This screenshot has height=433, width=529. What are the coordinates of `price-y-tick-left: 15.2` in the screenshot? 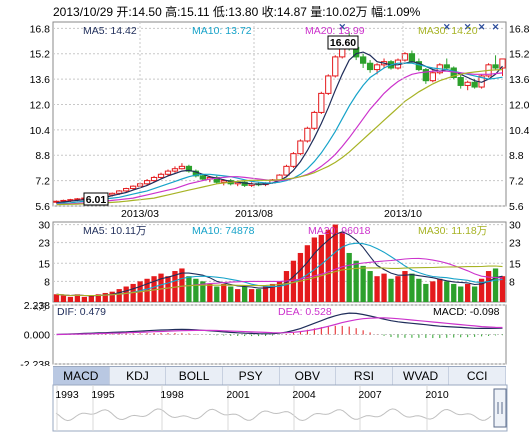 It's located at (40, 55).